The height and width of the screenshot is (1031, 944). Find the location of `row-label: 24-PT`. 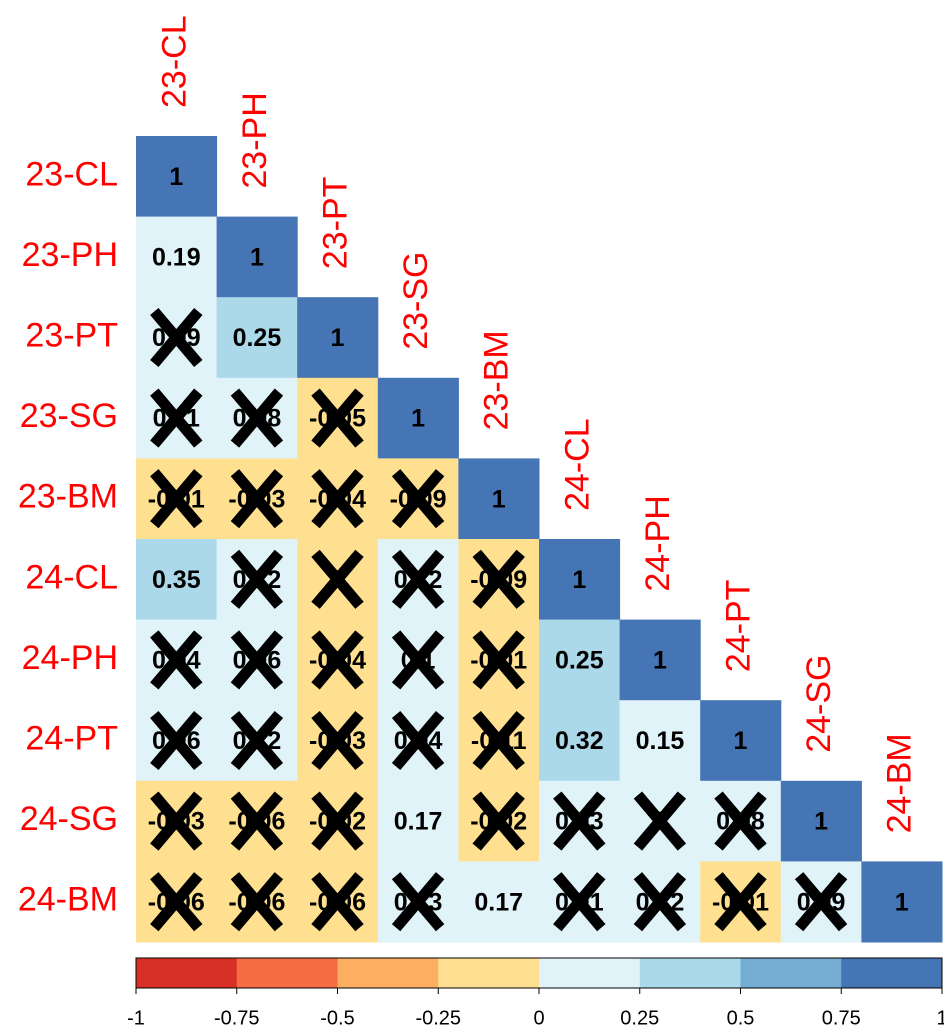

row-label: 24-PT is located at coordinates (71, 738).